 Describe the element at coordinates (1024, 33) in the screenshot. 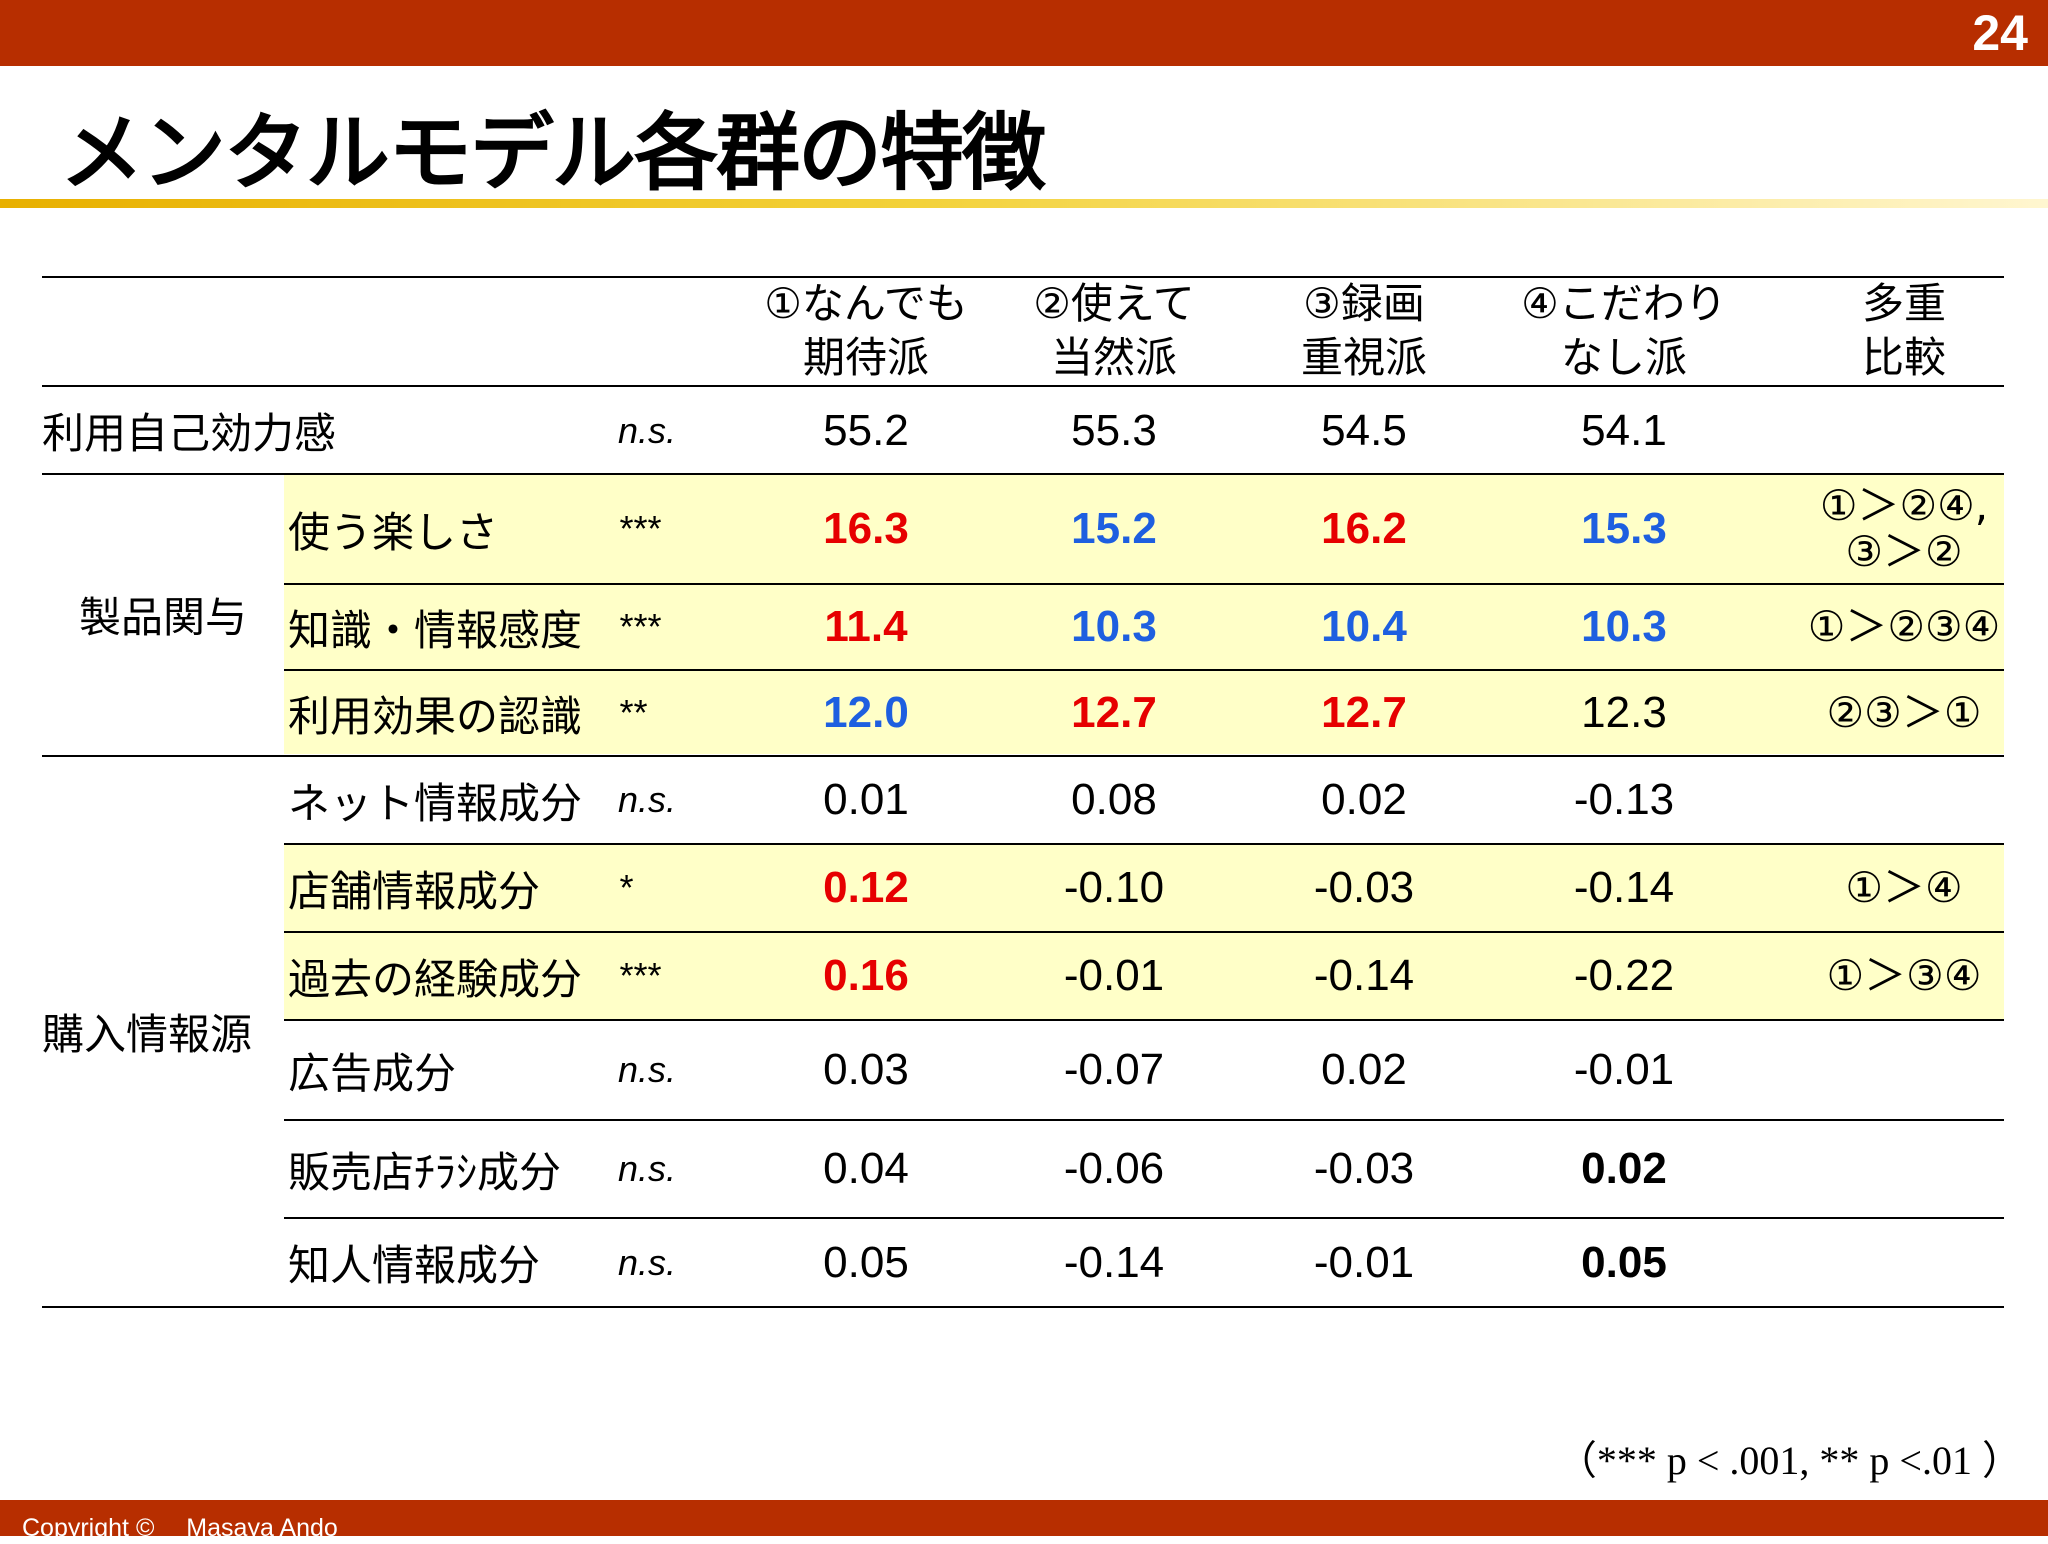

I see `top-bar` at that location.